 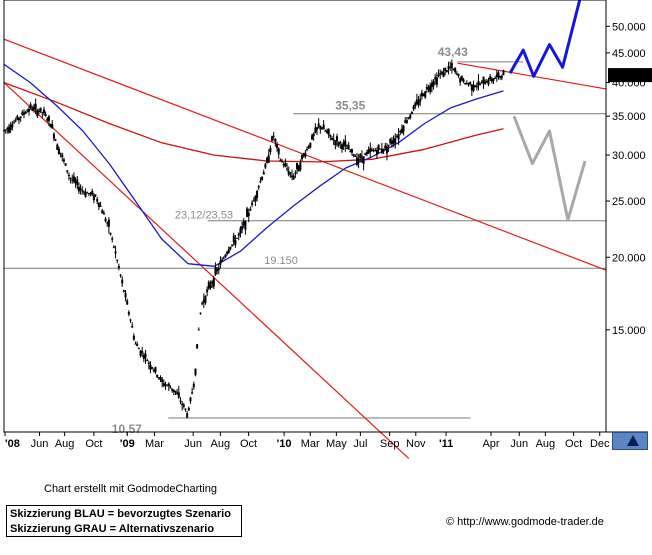 What do you see at coordinates (336, 444) in the screenshot?
I see `x-tick-label: May` at bounding box center [336, 444].